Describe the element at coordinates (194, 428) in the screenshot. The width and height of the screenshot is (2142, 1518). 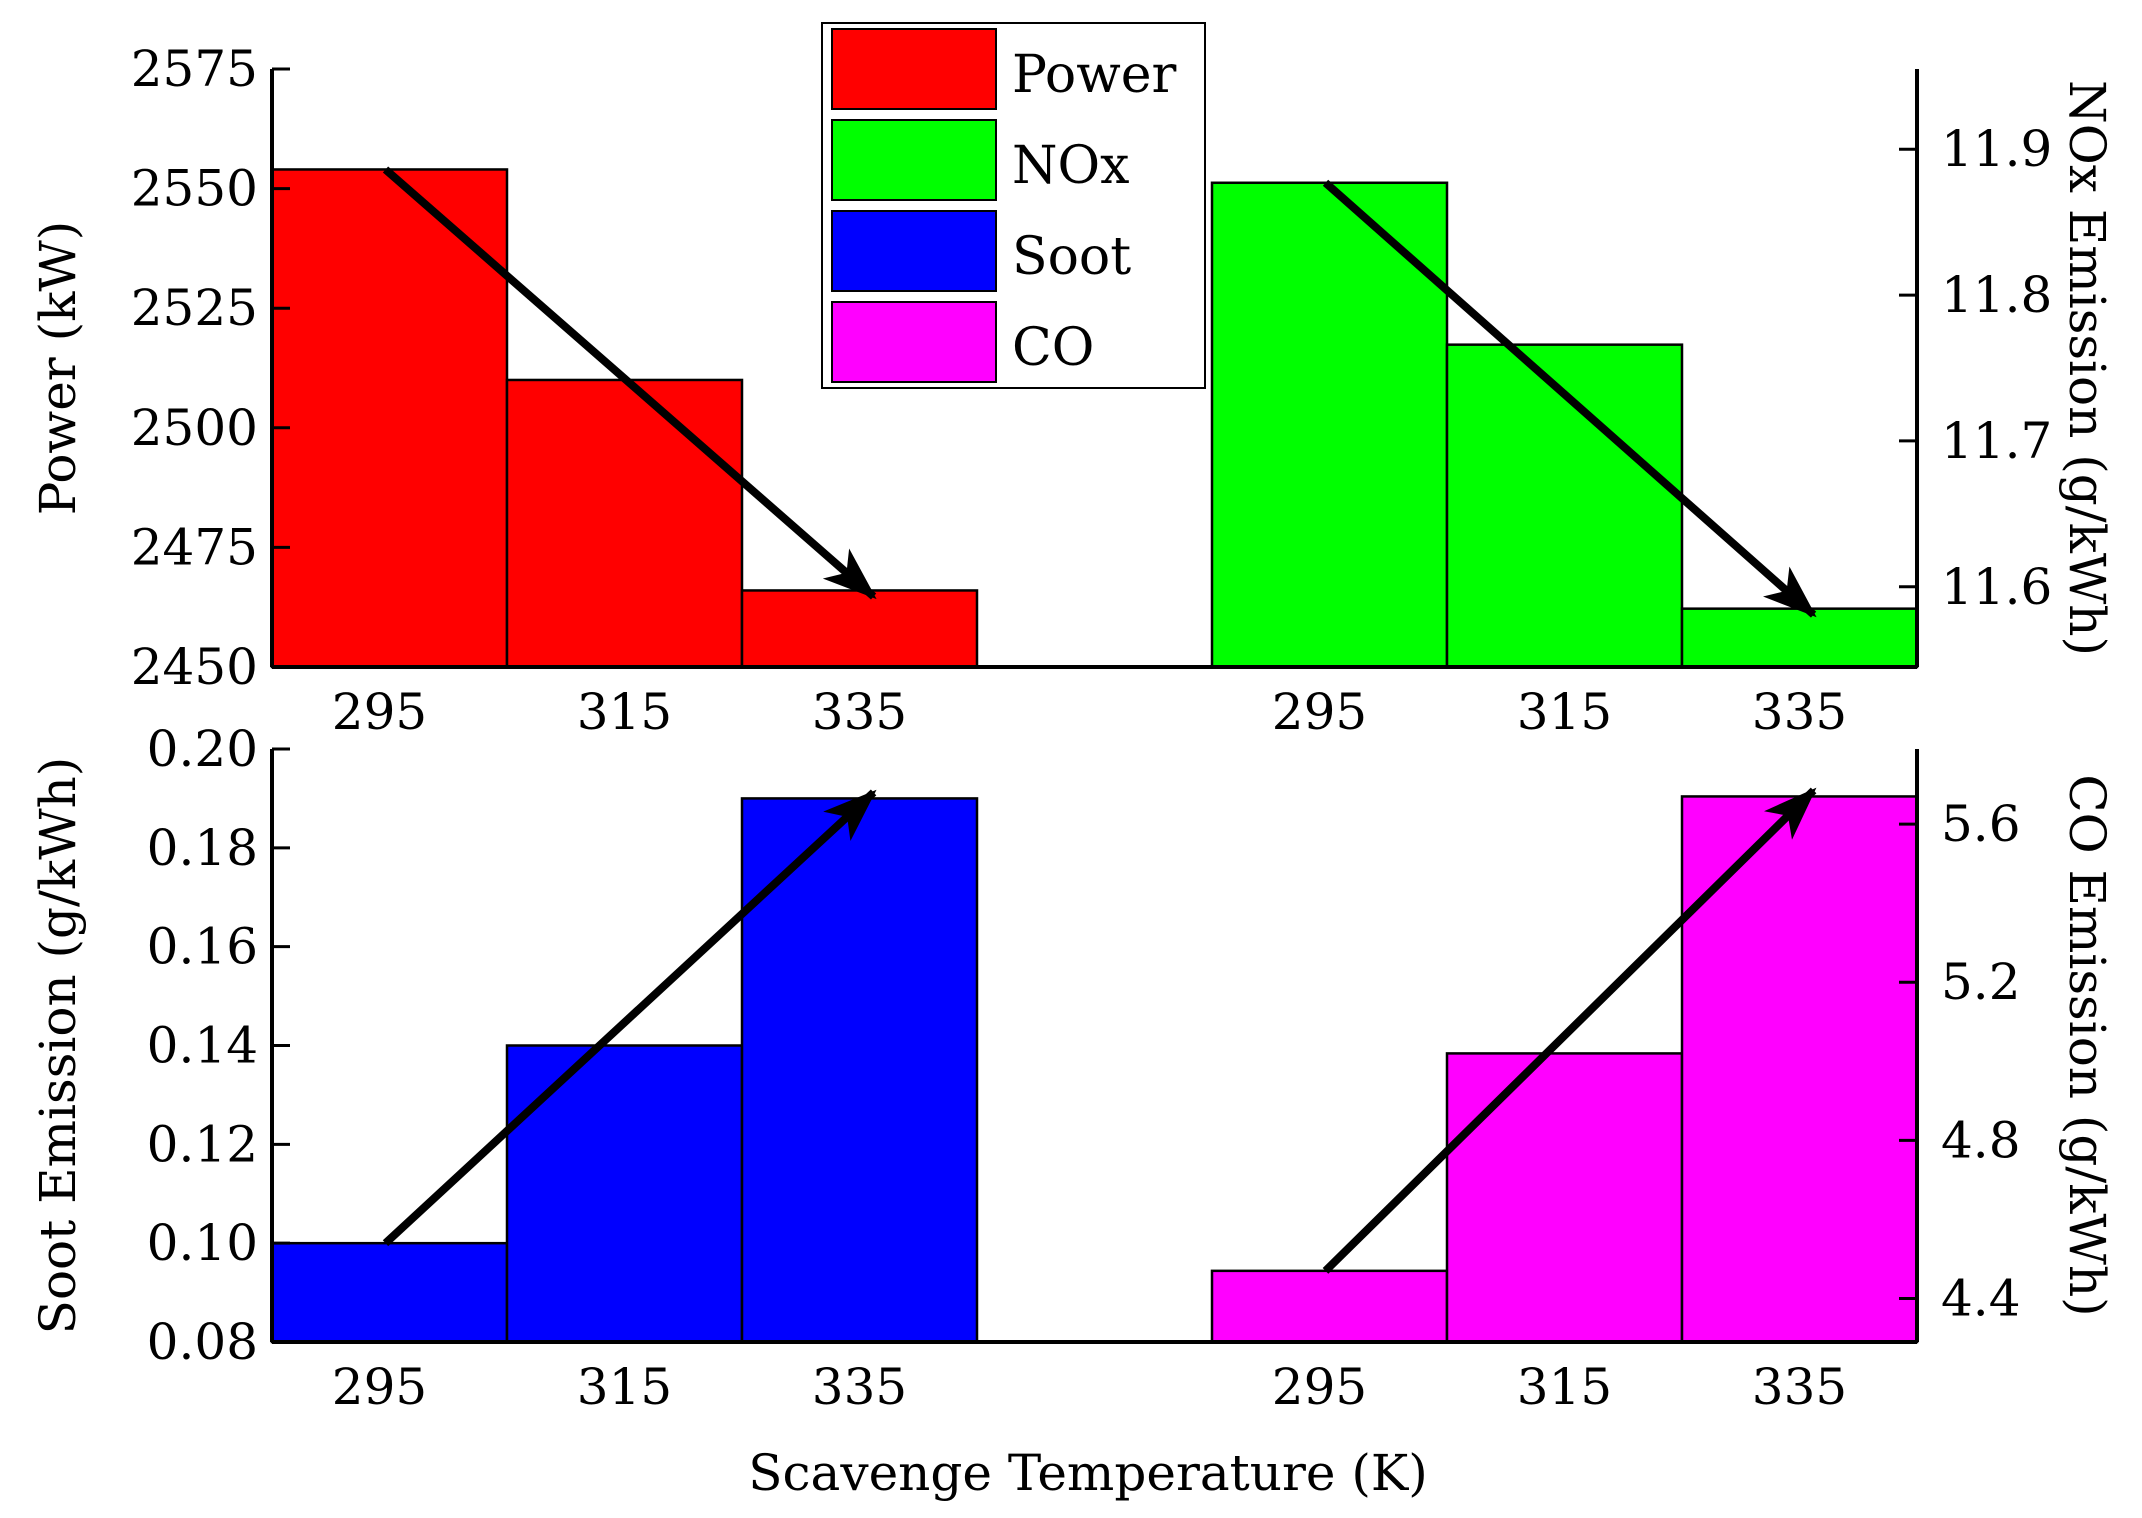
I see `y-tick-label-power-2: 2500` at that location.